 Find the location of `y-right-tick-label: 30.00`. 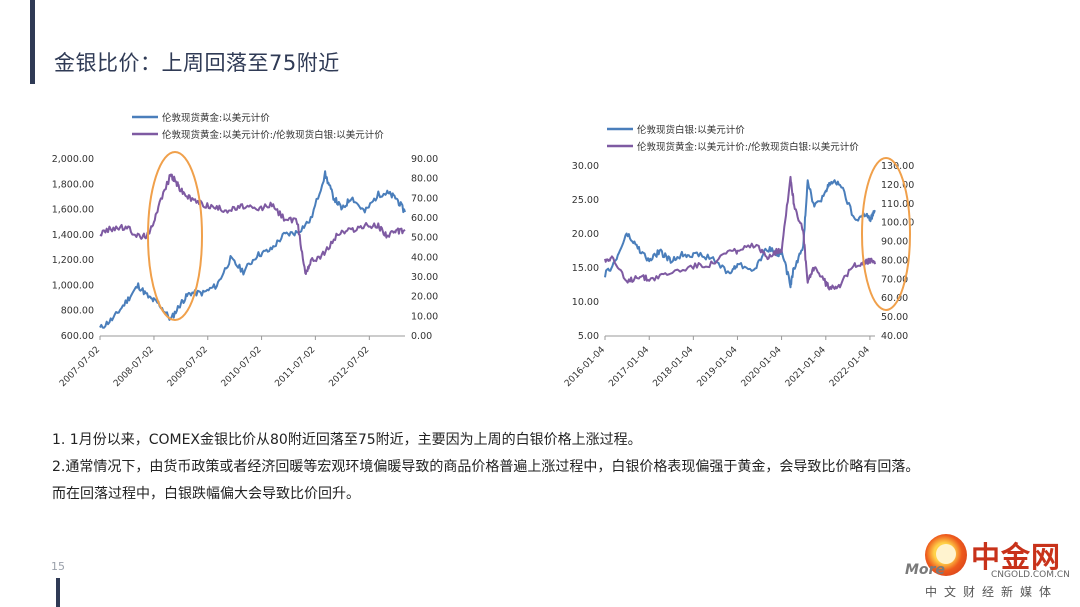

y-right-tick-label: 30.00 is located at coordinates (424, 277).